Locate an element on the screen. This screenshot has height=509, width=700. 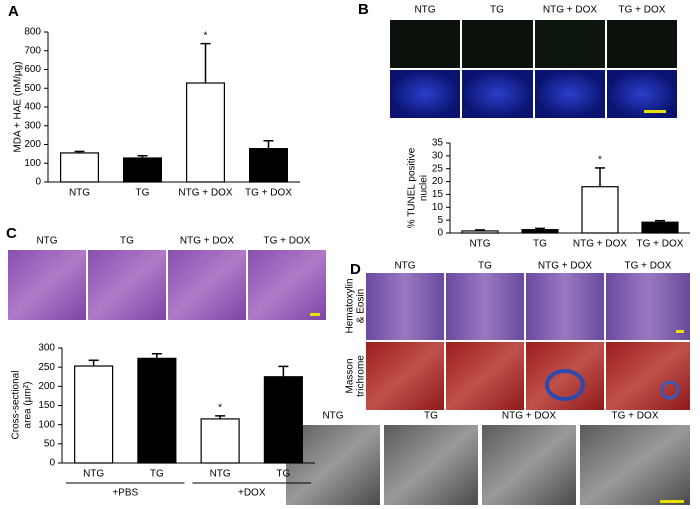
histology-images is located at coordinates (528, 341).